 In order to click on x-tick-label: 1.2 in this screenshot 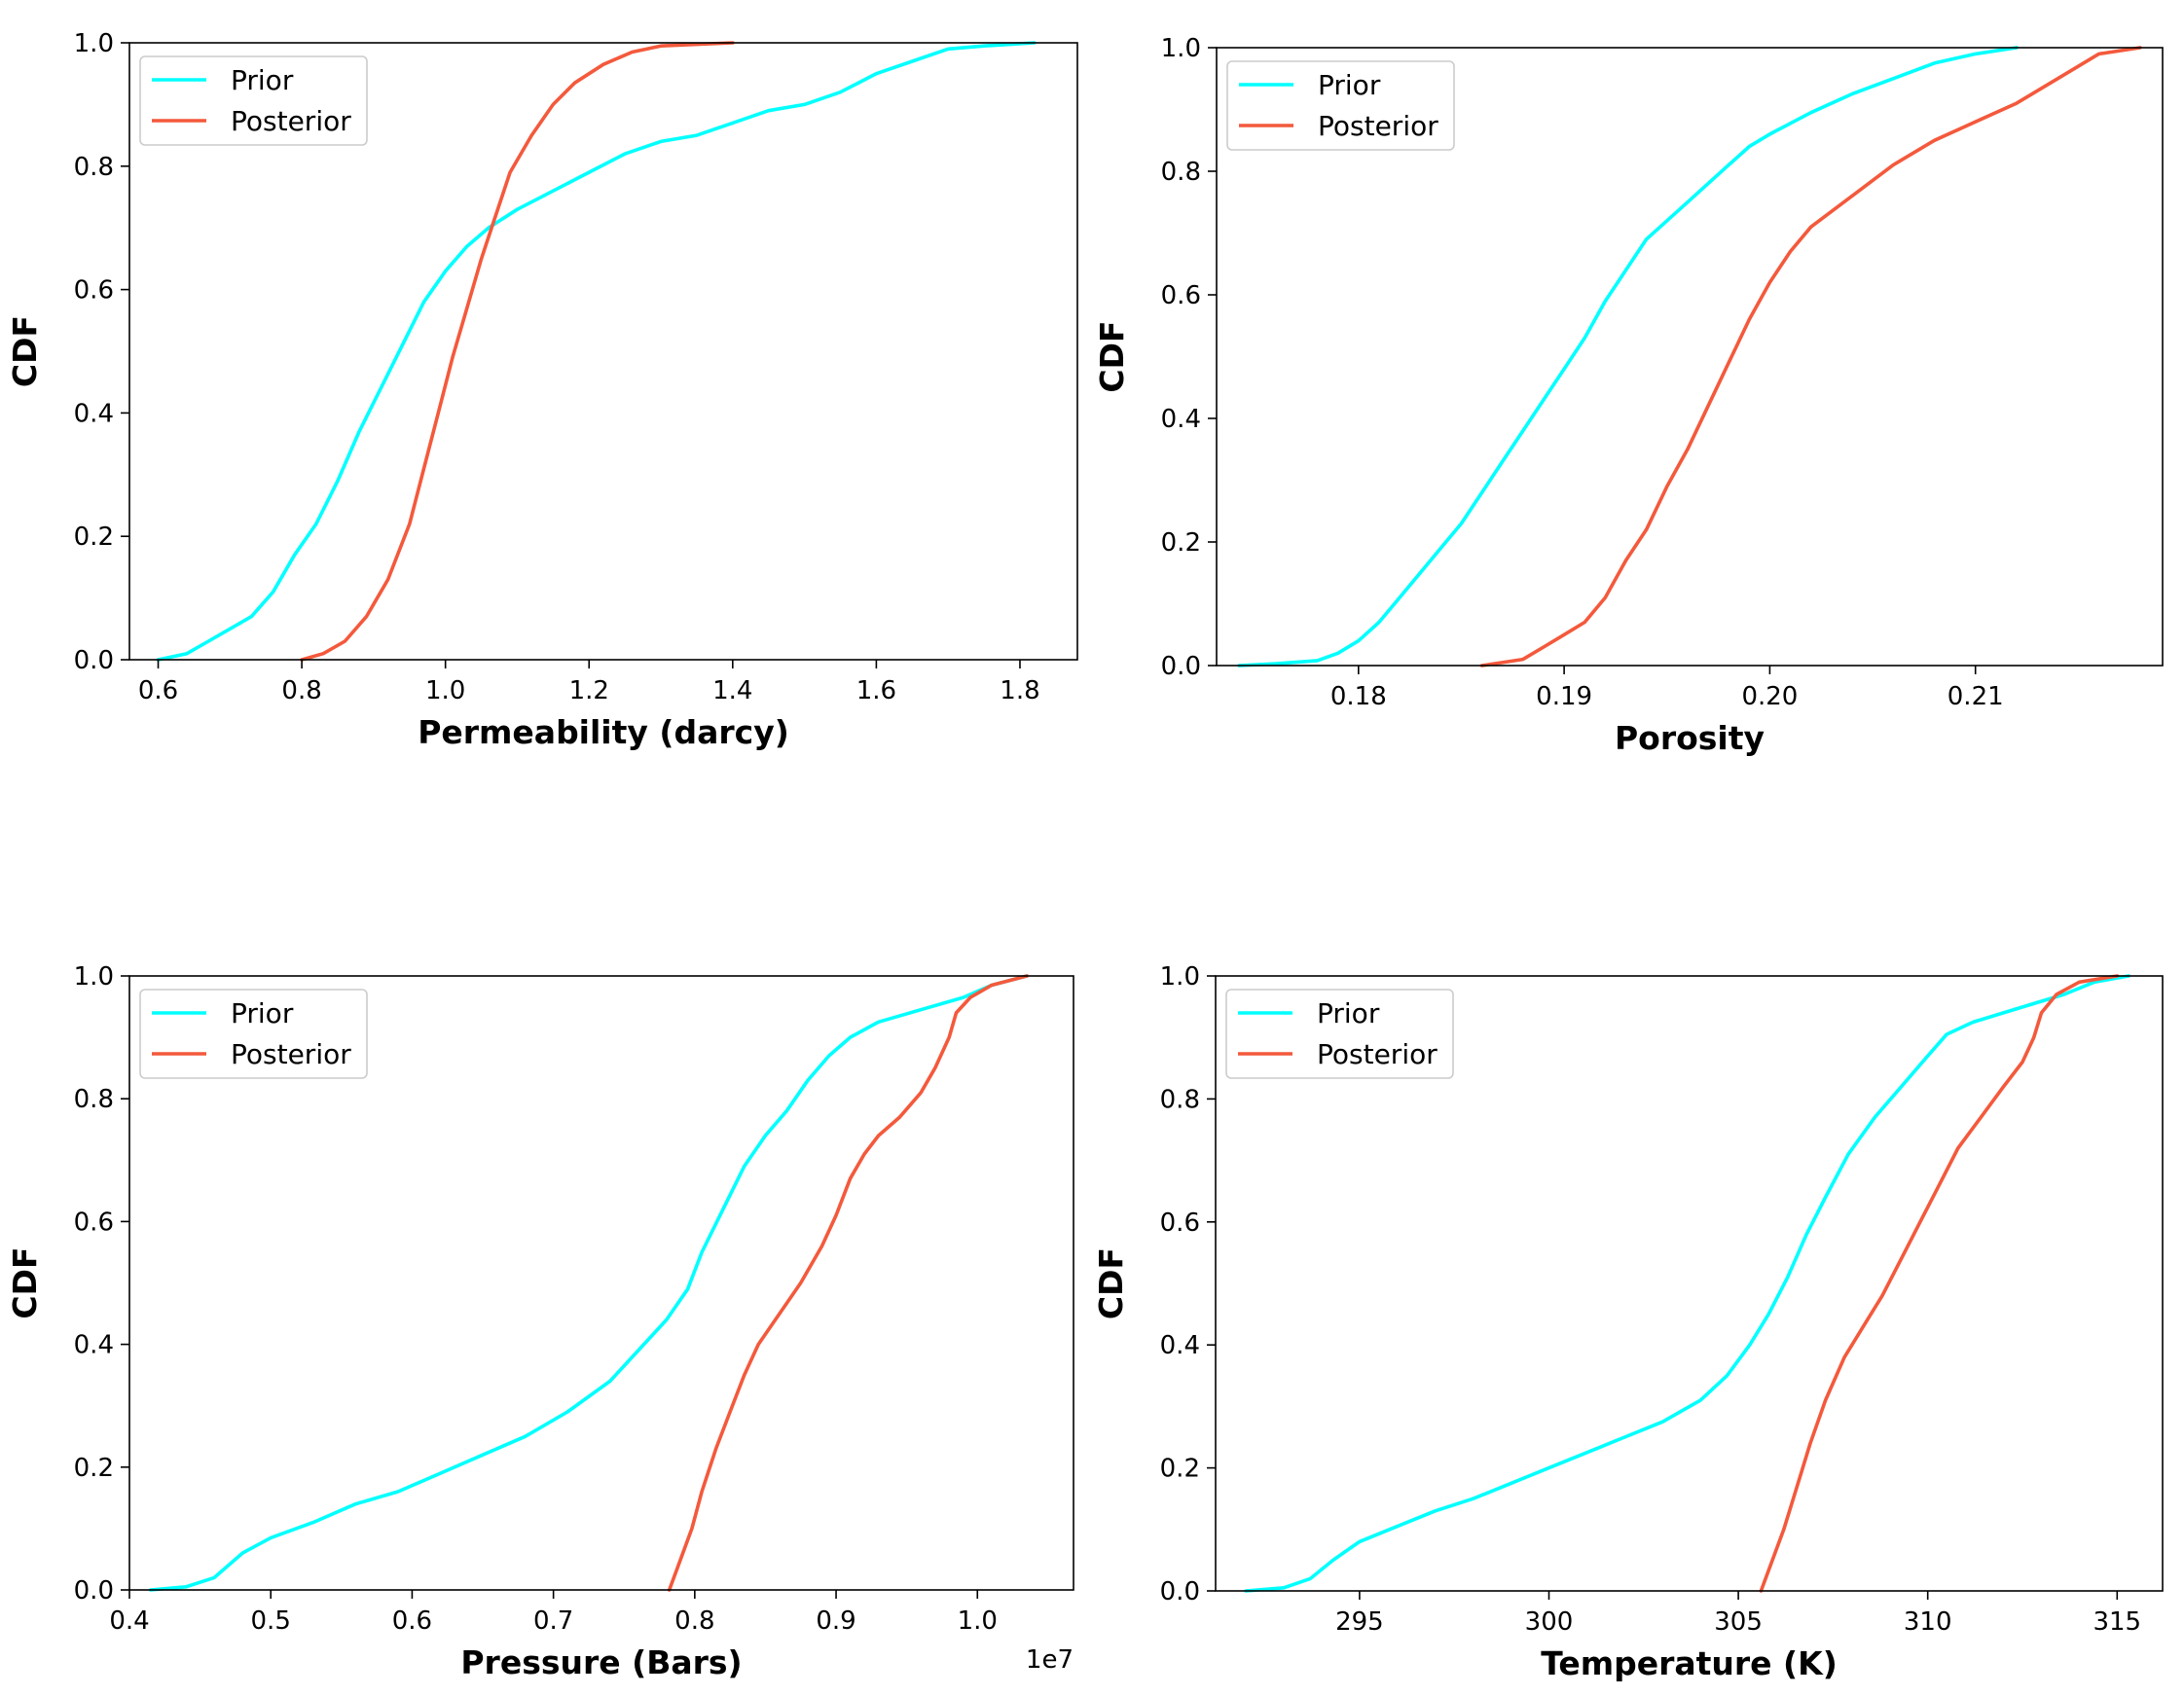, I will do `click(589, 690)`.